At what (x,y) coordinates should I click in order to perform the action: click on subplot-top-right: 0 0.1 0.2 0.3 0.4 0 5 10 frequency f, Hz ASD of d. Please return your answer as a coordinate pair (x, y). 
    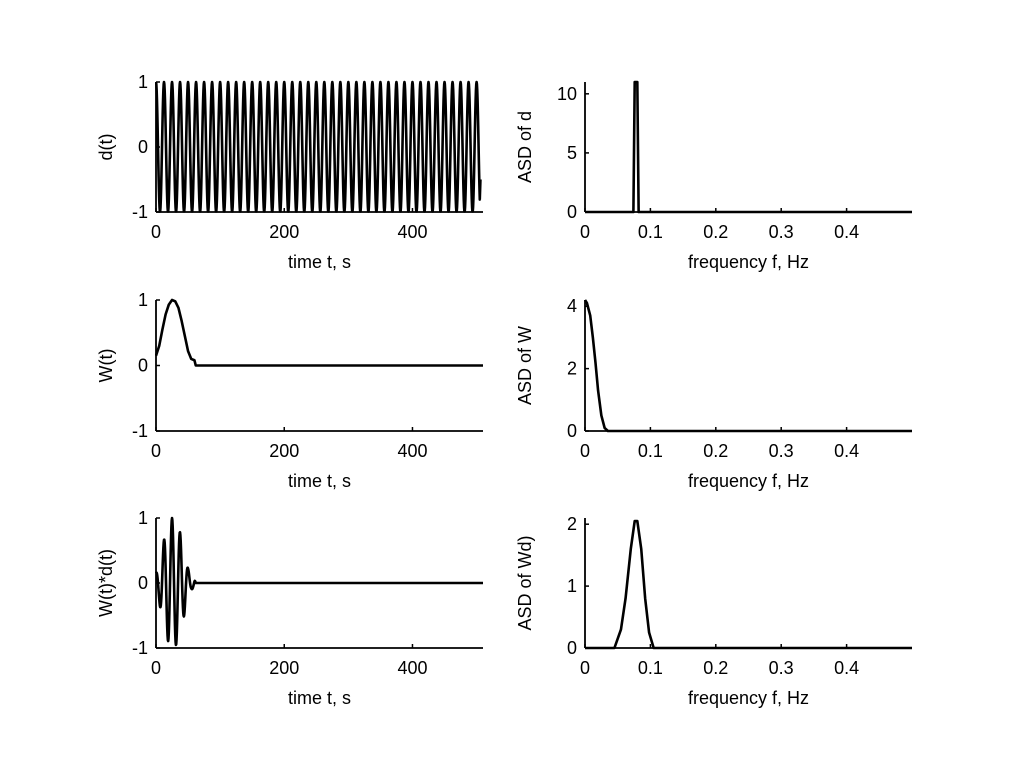
    Looking at the image, I should click on (713, 176).